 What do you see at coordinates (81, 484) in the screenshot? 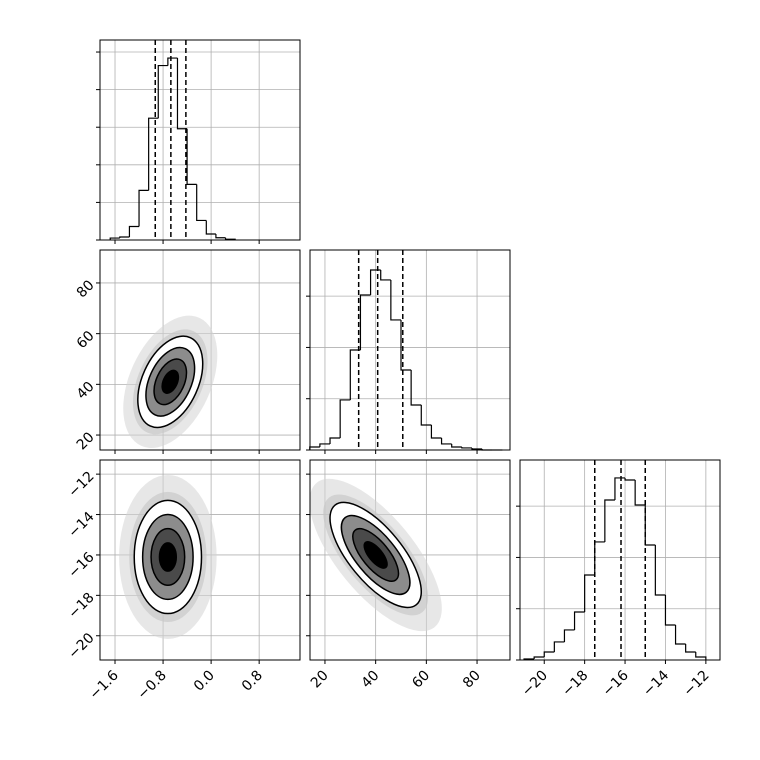
I see `y-tick-label: −12` at bounding box center [81, 484].